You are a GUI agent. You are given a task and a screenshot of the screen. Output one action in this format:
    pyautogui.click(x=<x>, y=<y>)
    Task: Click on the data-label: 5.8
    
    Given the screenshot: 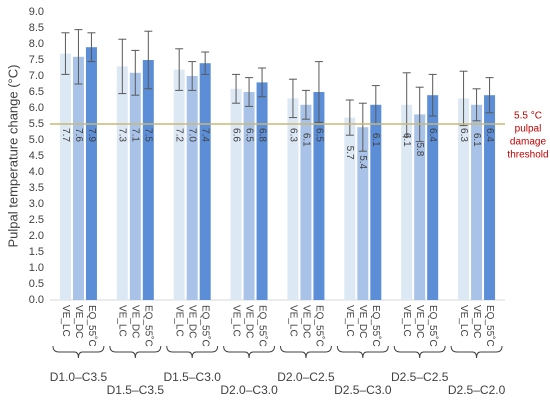 What is the action you would take?
    pyautogui.click(x=419, y=149)
    